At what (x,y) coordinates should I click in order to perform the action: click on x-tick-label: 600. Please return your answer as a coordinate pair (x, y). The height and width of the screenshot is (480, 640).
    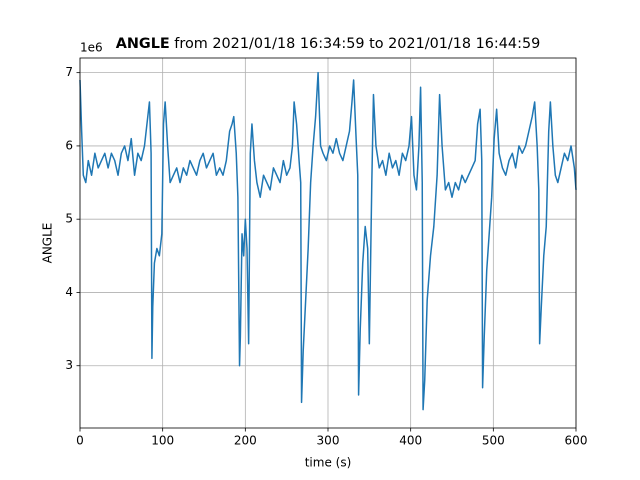
    Looking at the image, I should click on (576, 441).